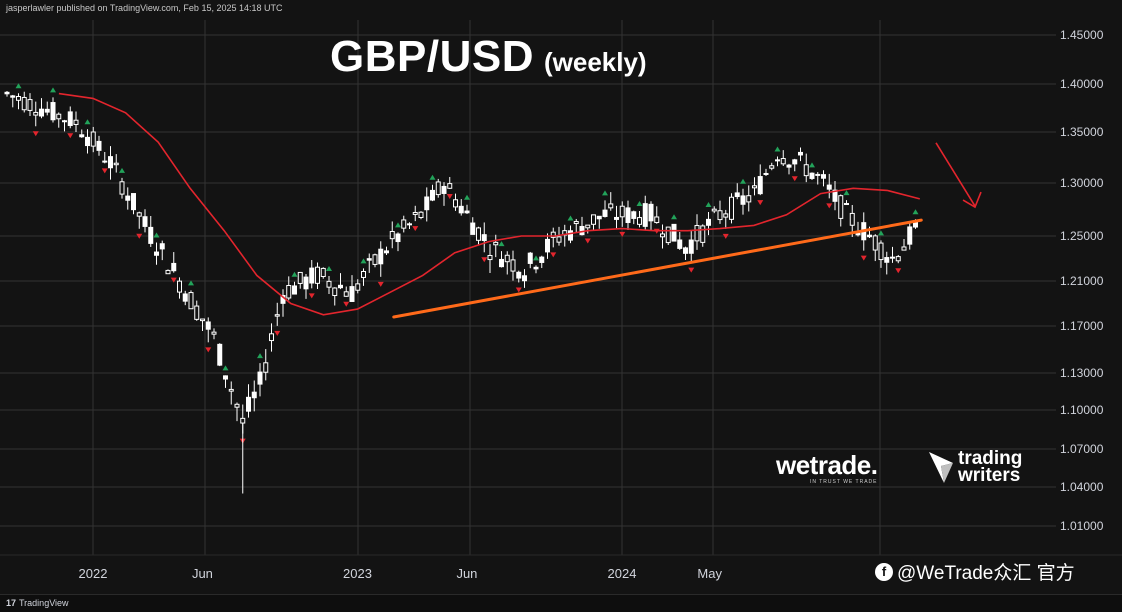 The image size is (1122, 612). Describe the element at coordinates (1082, 526) in the screenshot. I see `y-tick-label: 1.01000` at that location.